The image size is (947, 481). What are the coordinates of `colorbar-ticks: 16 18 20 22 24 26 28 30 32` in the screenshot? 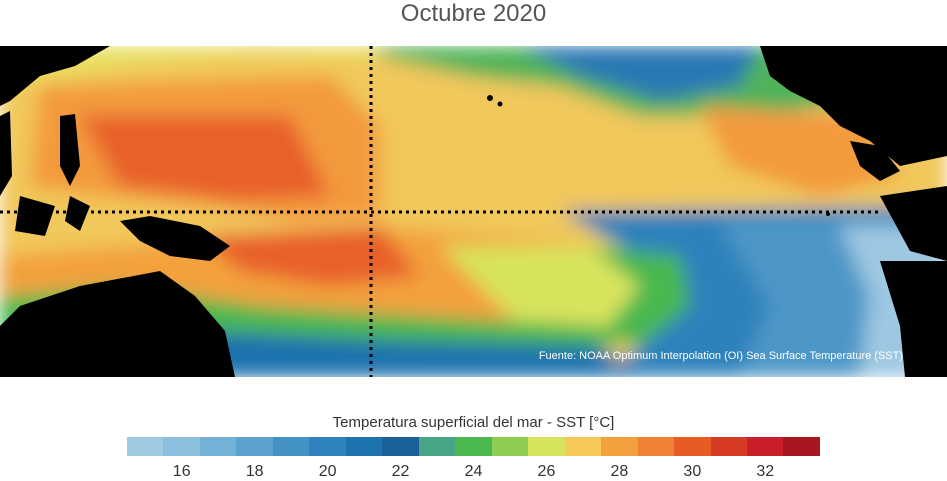 It's located at (473, 467).